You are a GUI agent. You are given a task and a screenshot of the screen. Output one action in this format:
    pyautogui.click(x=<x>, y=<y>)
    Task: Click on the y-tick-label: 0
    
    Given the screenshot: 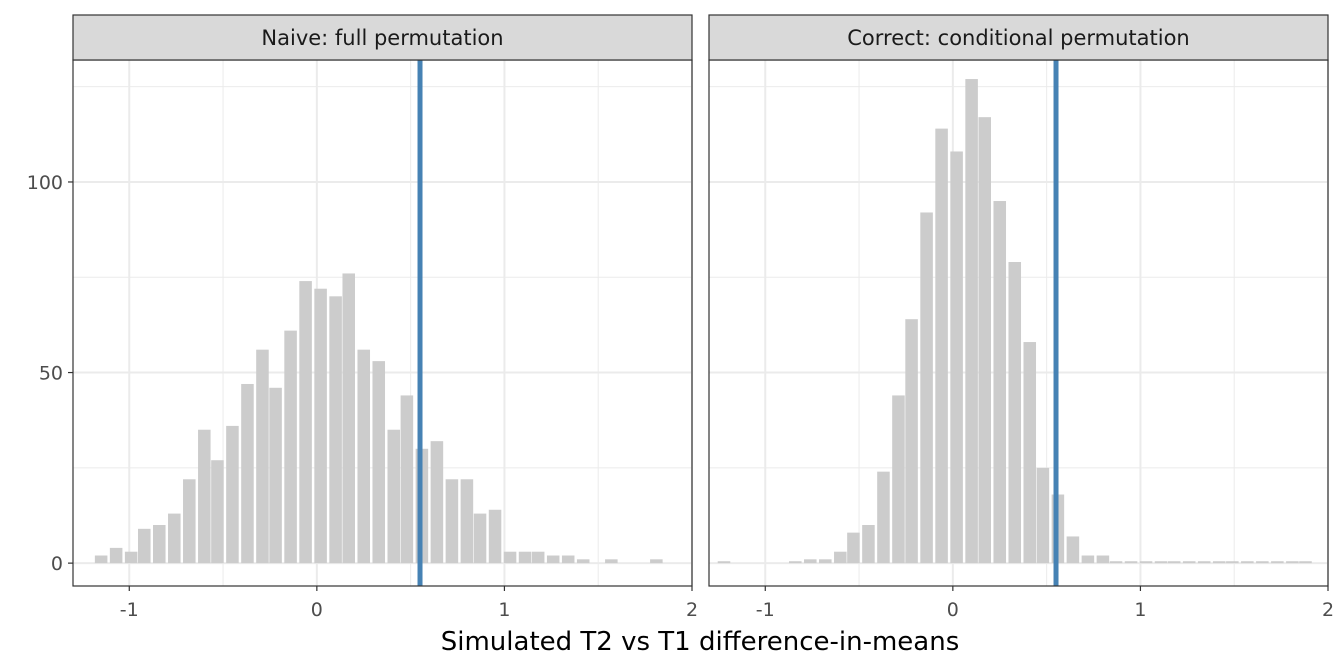 What is the action you would take?
    pyautogui.click(x=57, y=564)
    